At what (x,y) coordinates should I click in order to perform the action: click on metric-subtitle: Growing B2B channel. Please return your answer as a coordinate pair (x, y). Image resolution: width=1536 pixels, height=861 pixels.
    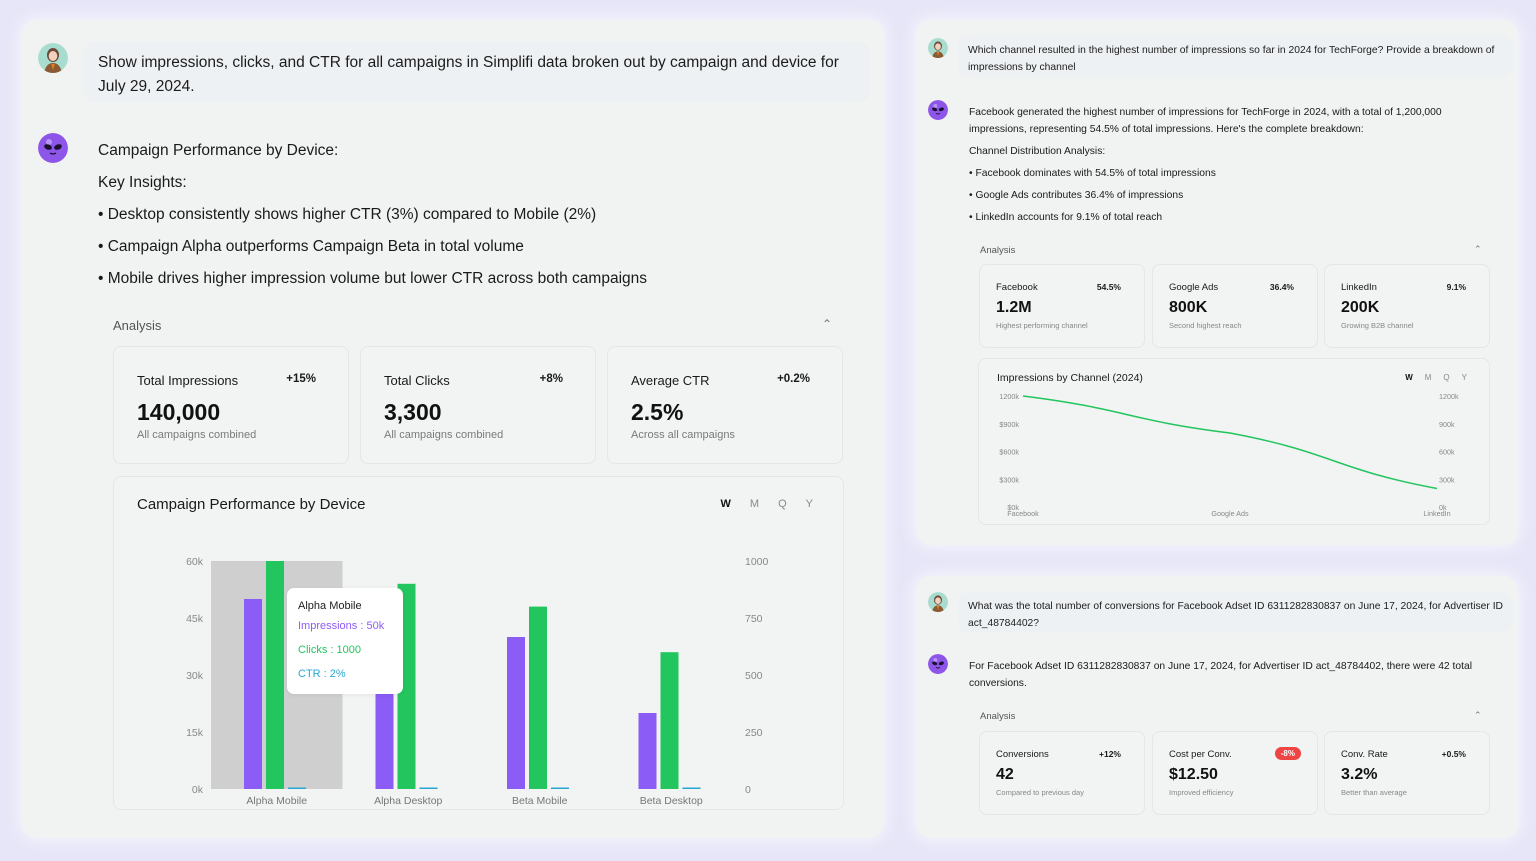
    Looking at the image, I should click on (1377, 325).